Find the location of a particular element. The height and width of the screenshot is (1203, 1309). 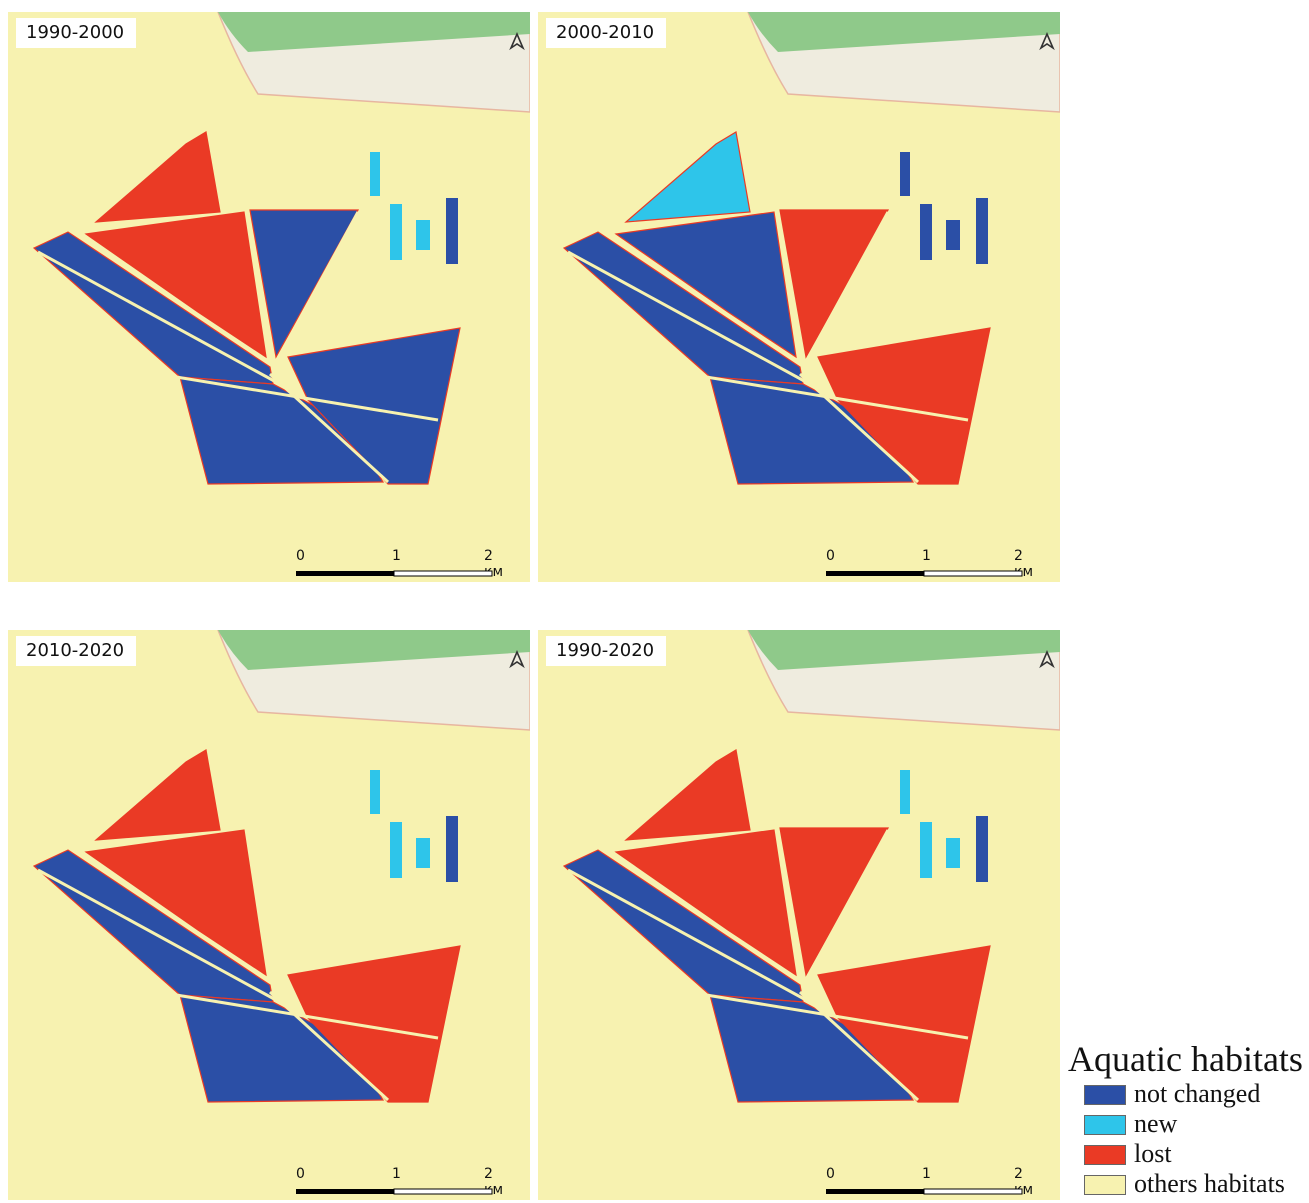

period-label: 1990-2020 is located at coordinates (606, 651).